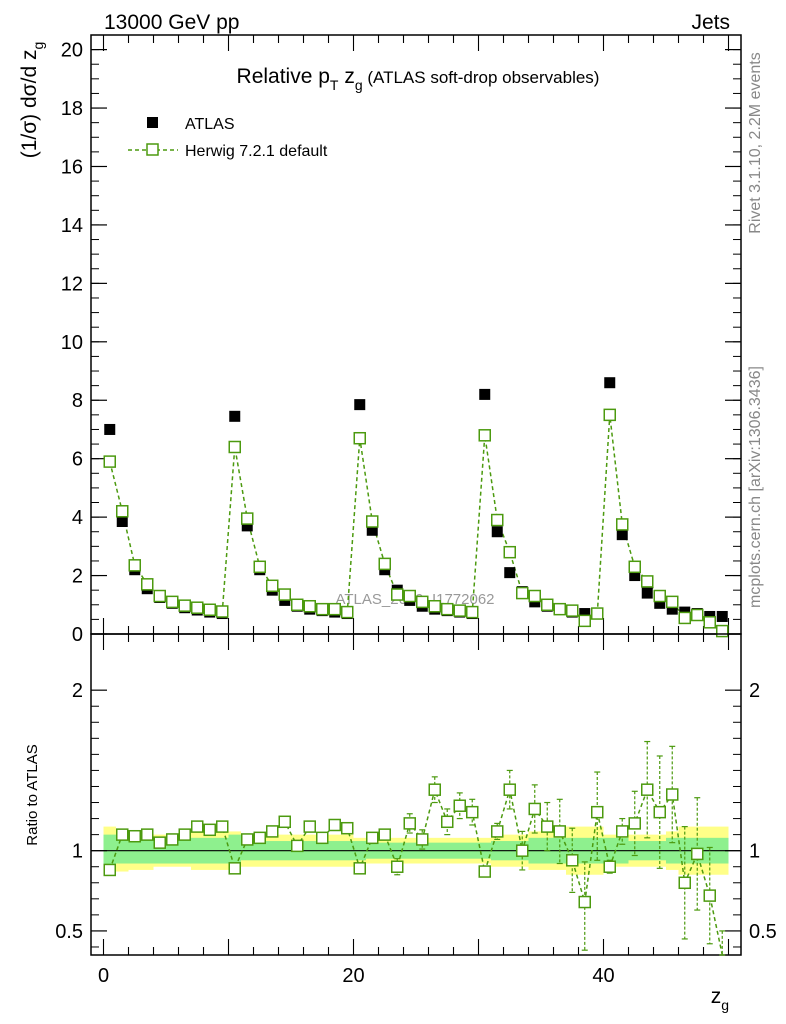 The width and height of the screenshot is (786, 1024). I want to click on y-tick-label: 10, so click(72, 343).